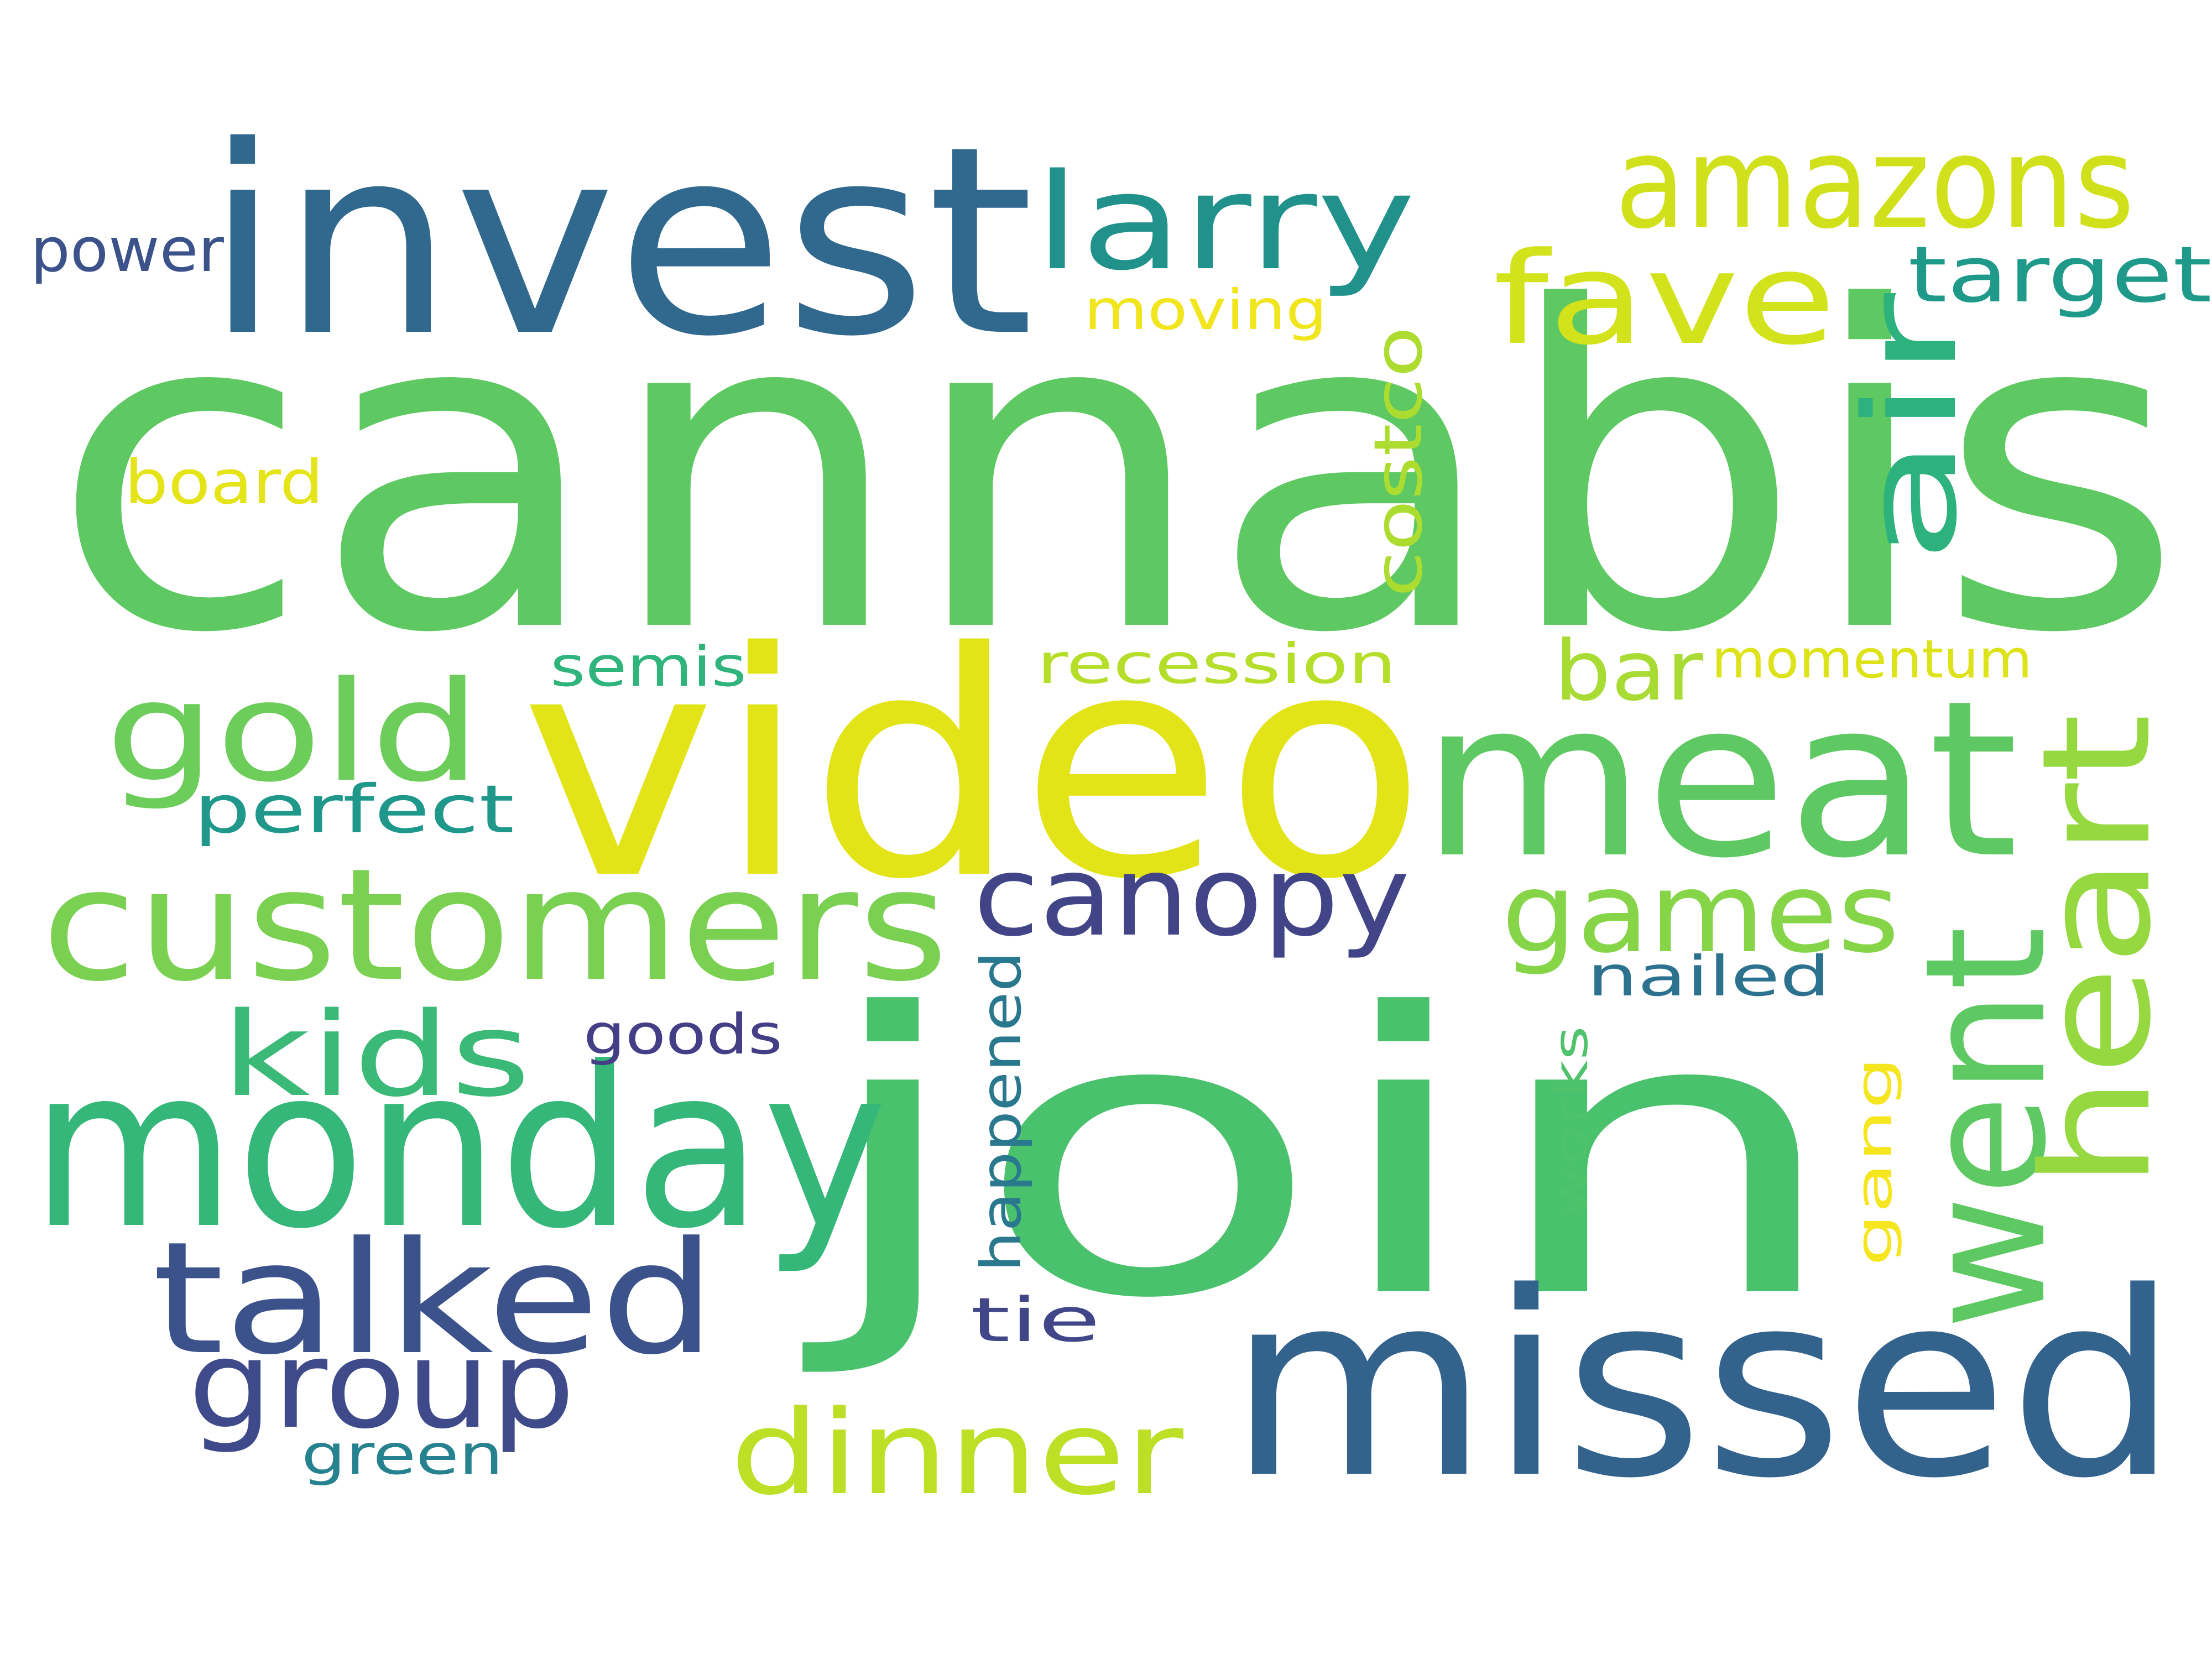 This screenshot has width=2212, height=1659. I want to click on word-fave: fave, so click(1665, 300).